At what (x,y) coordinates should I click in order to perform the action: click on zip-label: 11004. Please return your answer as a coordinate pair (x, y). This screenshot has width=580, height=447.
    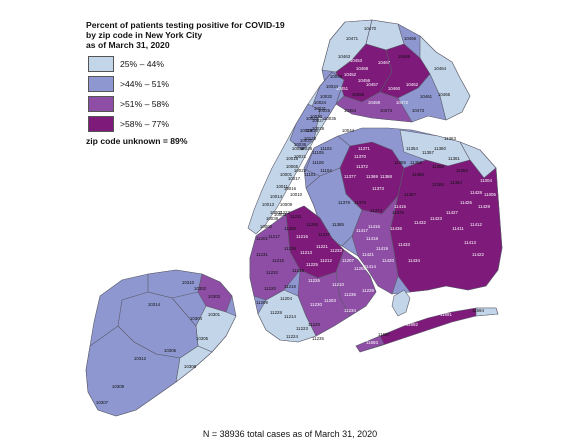
    Looking at the image, I should click on (486, 180).